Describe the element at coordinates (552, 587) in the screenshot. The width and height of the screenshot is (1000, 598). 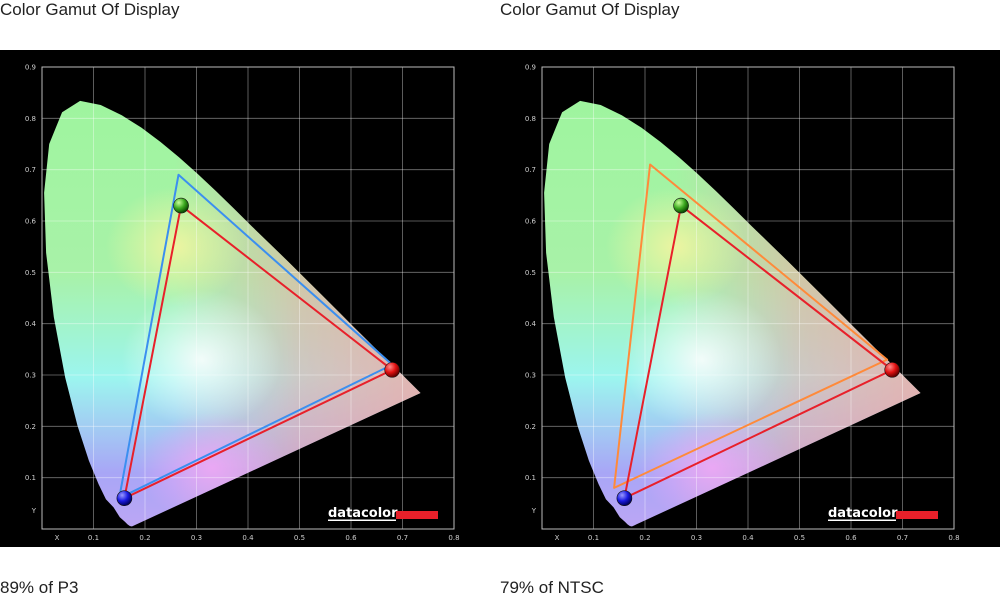
I see `chart-caption: 79% of NTSC` at that location.